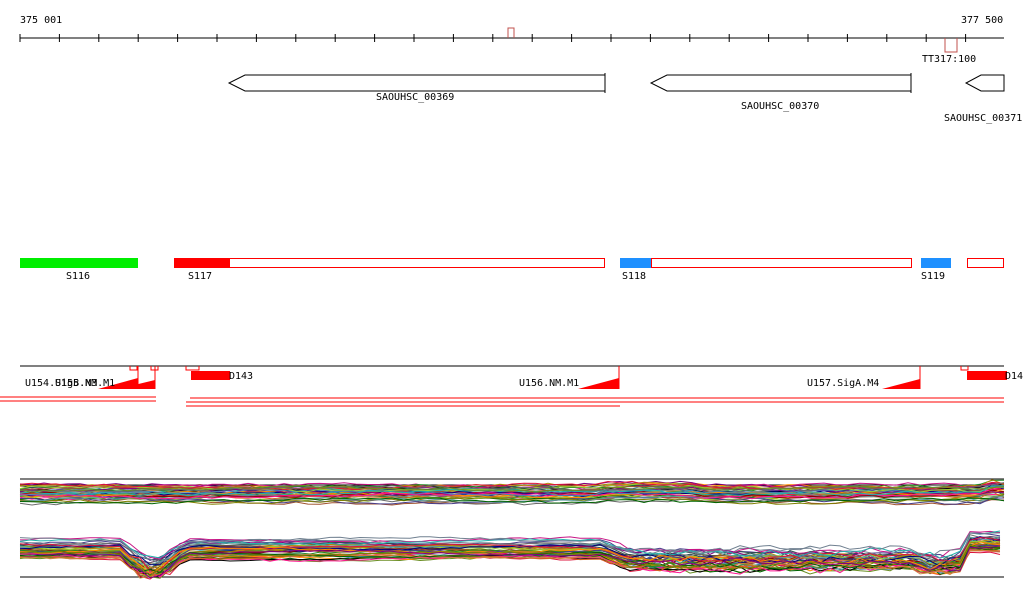 The height and width of the screenshot is (611, 1024). I want to click on coordinate-ruler: 375 001 377 500, so click(511, 28).